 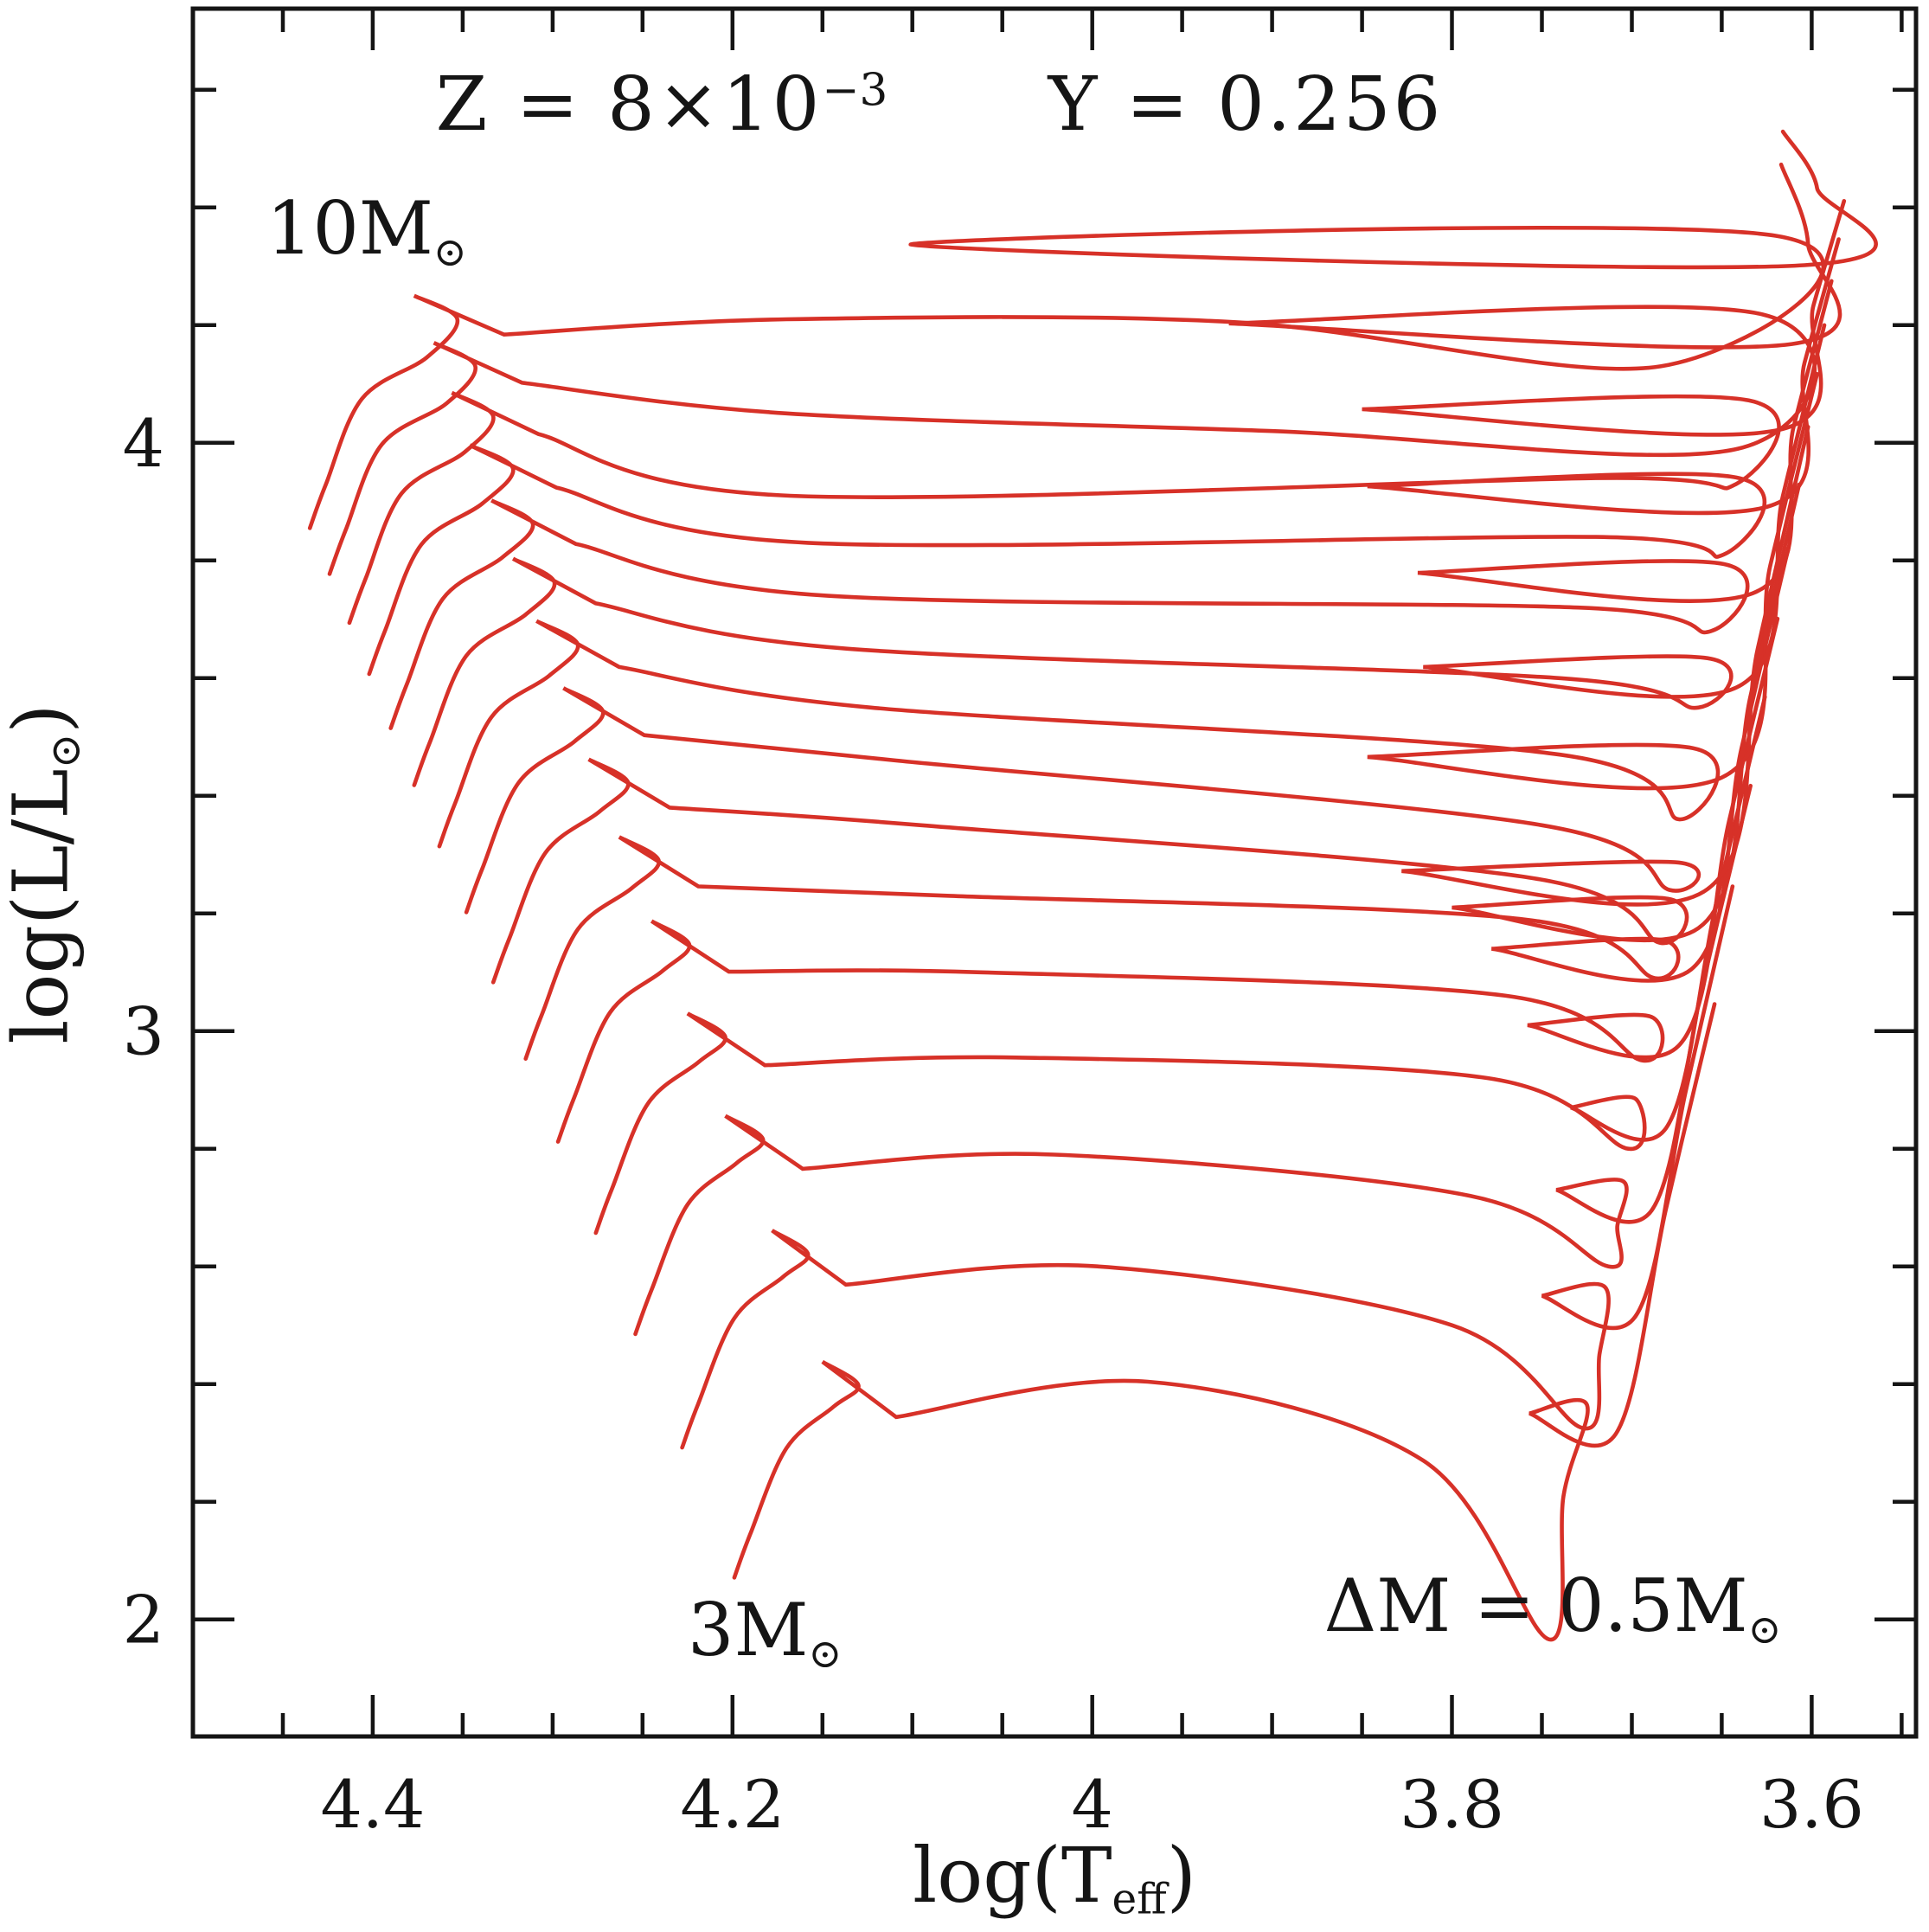 I want to click on mass-10-text: 10M, so click(x=349, y=228).